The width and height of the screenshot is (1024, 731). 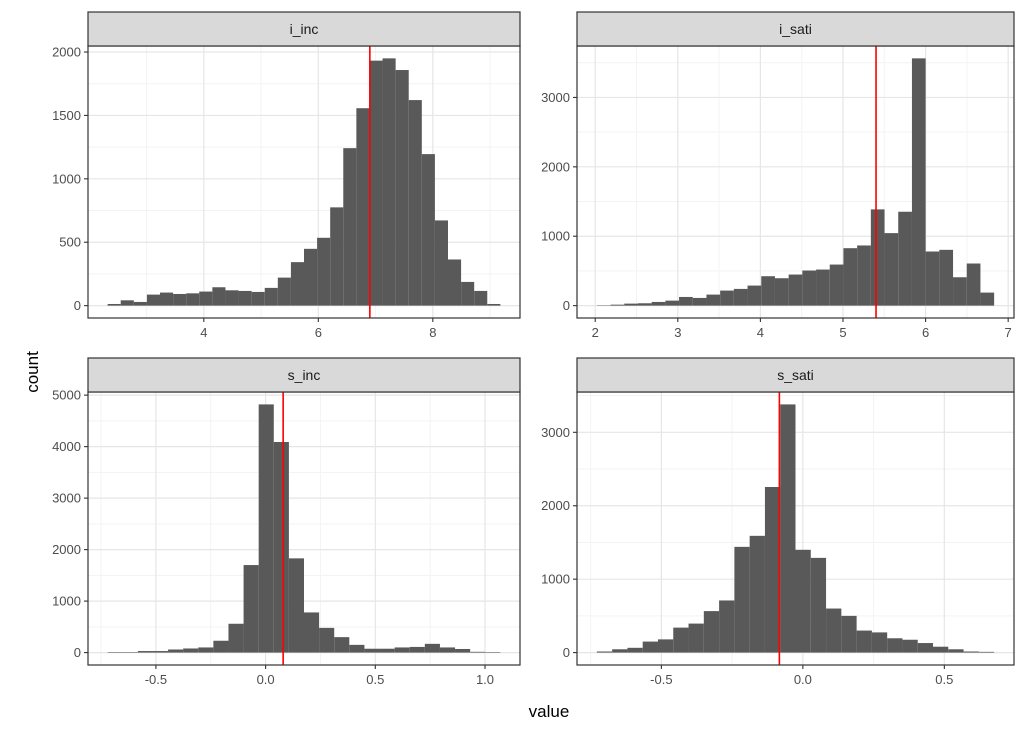 What do you see at coordinates (485, 679) in the screenshot?
I see `x-tick-label: 1.0` at bounding box center [485, 679].